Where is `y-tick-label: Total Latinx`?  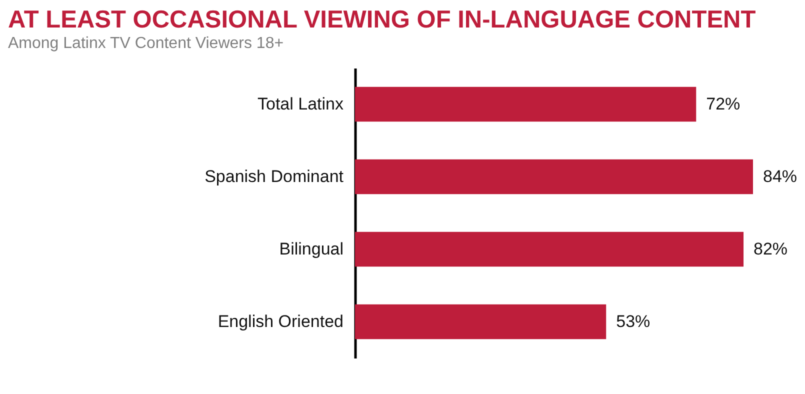
y-tick-label: Total Latinx is located at coordinates (301, 104).